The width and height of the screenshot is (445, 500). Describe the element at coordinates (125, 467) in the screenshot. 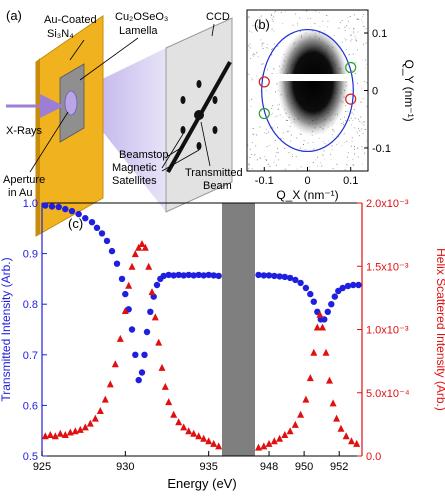

I see `x-tick-label: 930` at that location.